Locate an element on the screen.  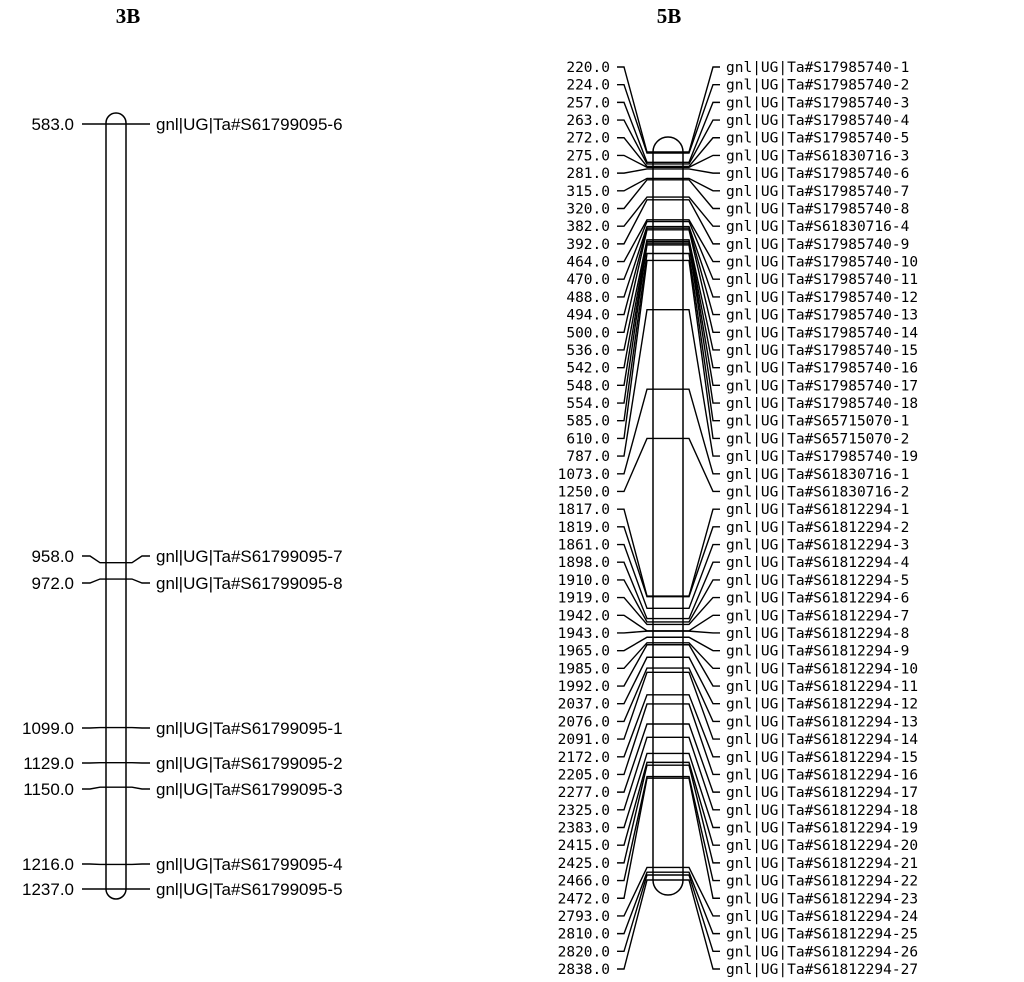
marker-position-label: 275.0 is located at coordinates (588, 156).